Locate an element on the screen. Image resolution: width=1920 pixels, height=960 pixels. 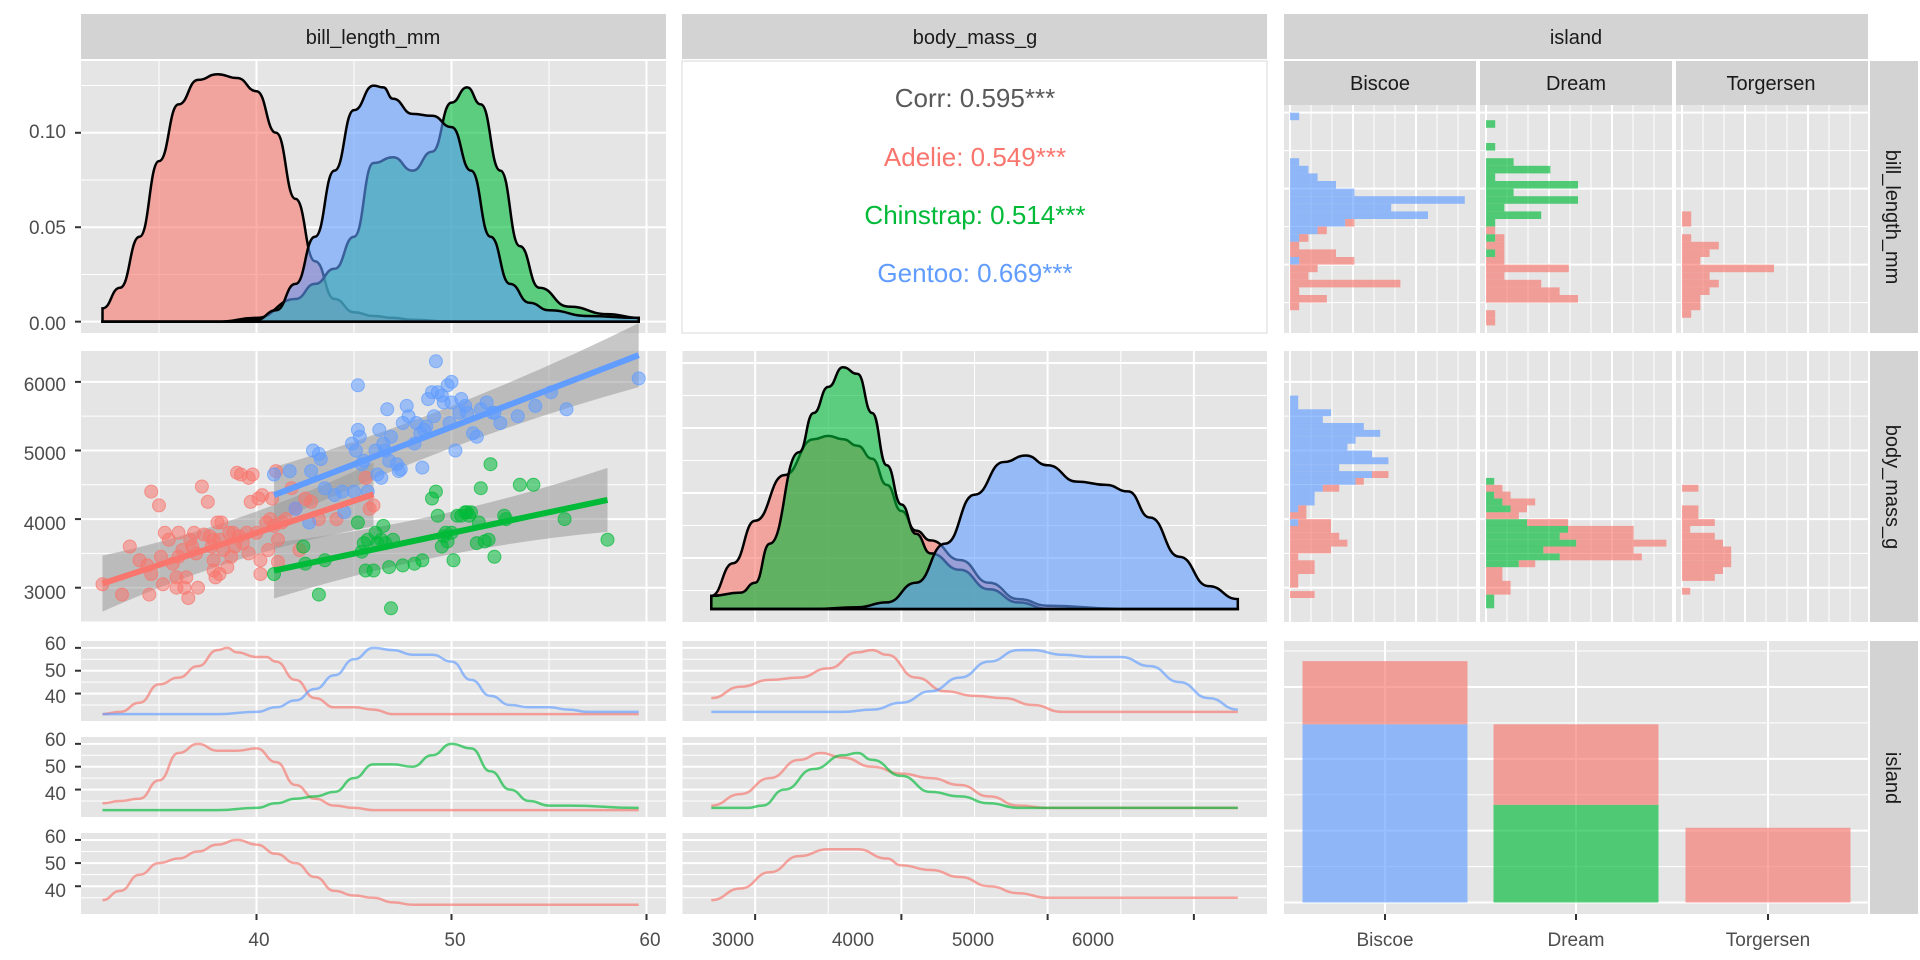
ytick-mass-6000: 6000 is located at coordinates (45, 385).